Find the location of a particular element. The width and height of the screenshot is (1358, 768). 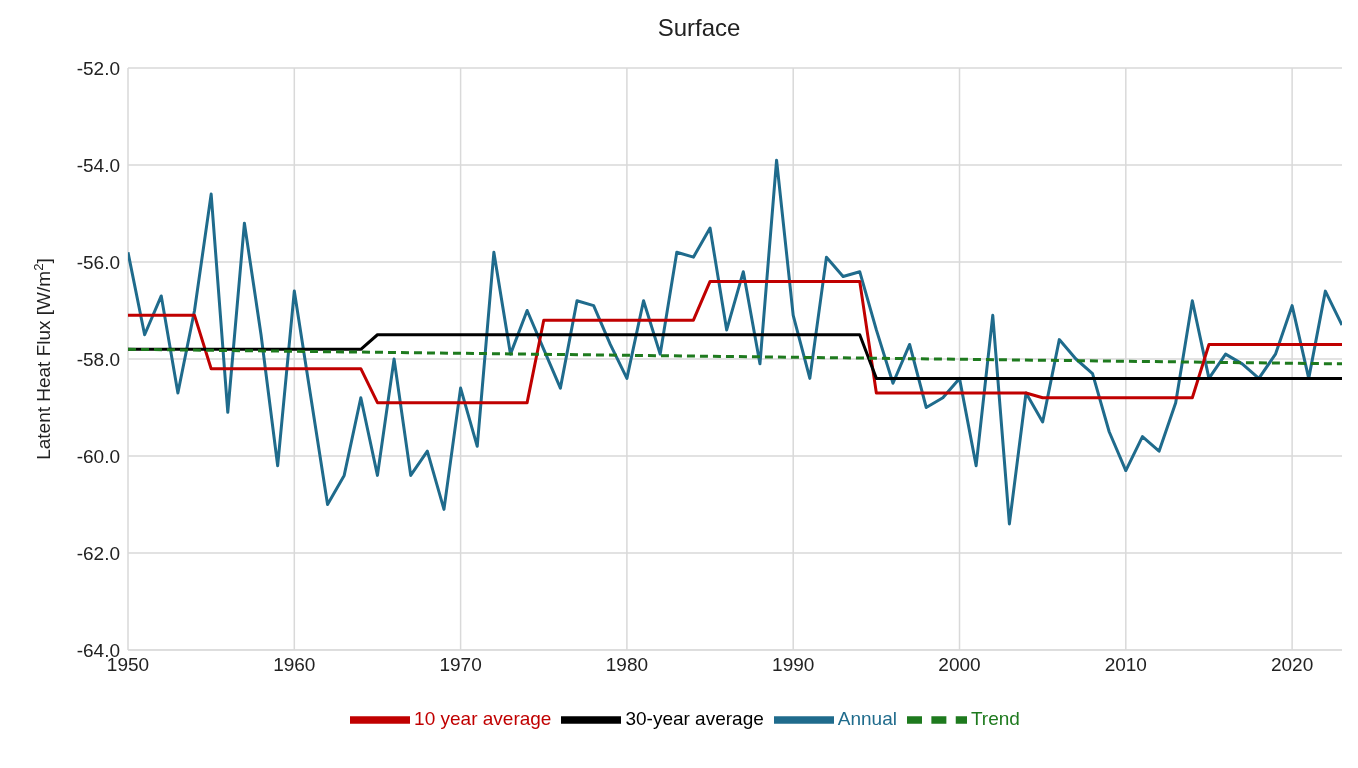

y-tick-label: -58.0 is located at coordinates (98, 359).